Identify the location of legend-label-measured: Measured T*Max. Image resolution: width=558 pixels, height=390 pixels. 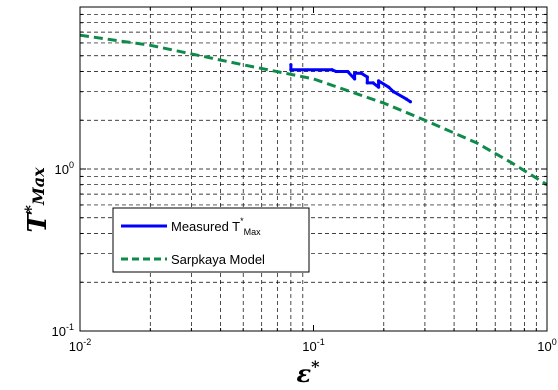
(216, 226).